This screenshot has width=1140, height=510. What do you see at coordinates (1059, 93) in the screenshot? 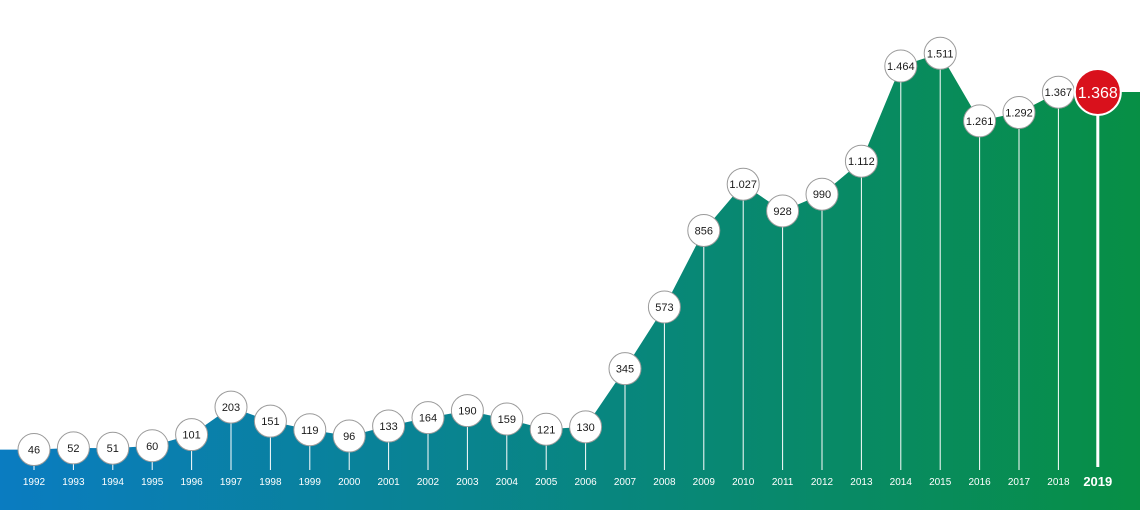
I see `data-label: 1.367` at bounding box center [1059, 93].